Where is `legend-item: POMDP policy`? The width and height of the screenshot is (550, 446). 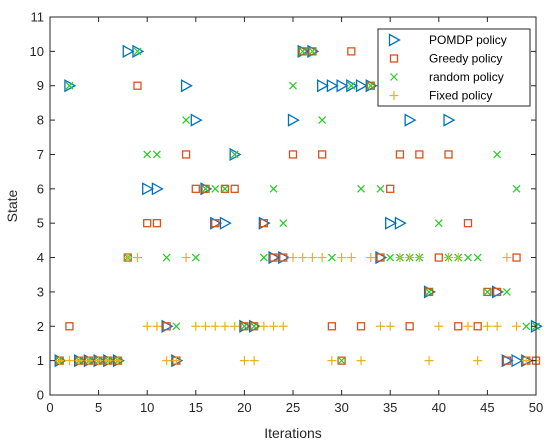 legend-item: POMDP policy is located at coordinates (447, 40).